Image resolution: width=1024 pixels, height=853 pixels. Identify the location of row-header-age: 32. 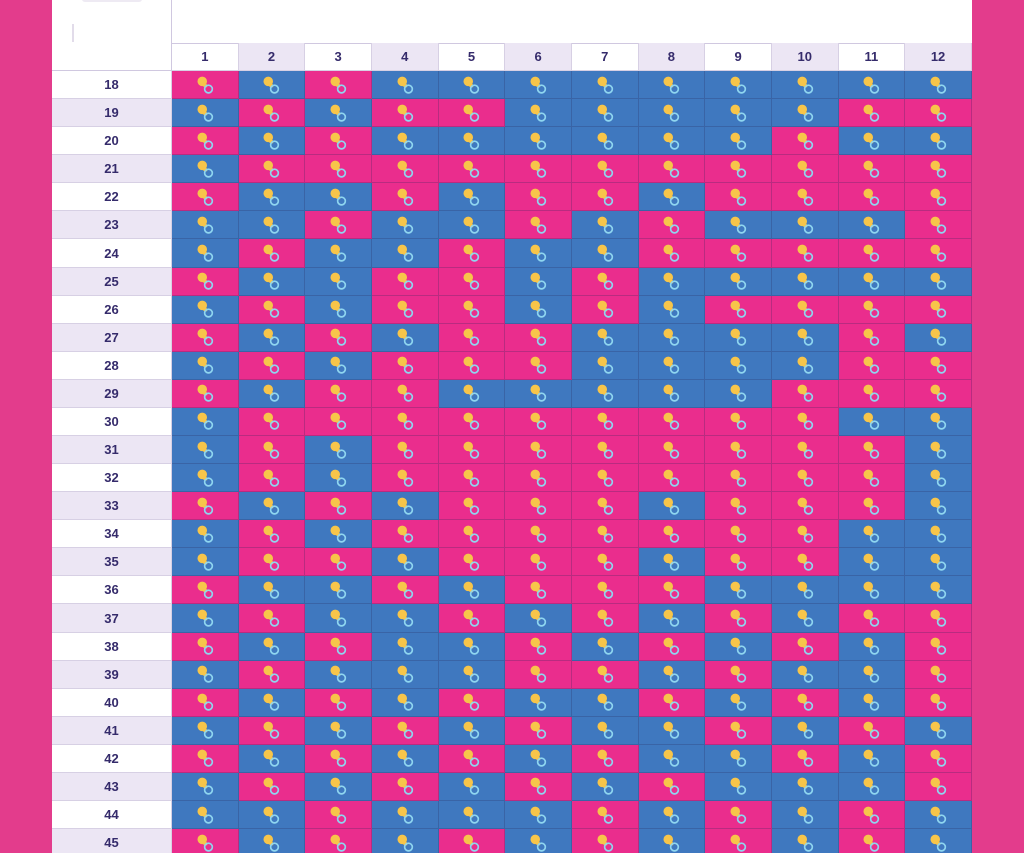
(112, 478).